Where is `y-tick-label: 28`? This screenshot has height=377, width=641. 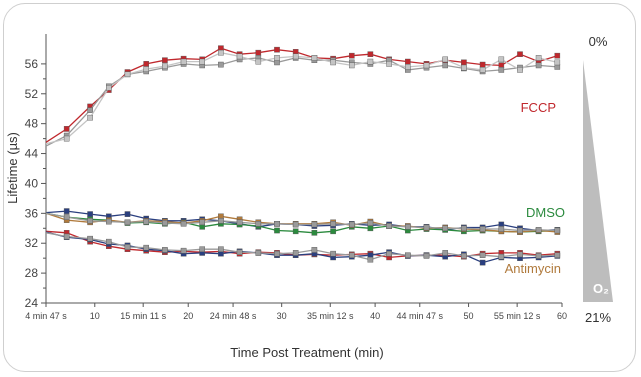 y-tick-label: 28 is located at coordinates (32, 273).